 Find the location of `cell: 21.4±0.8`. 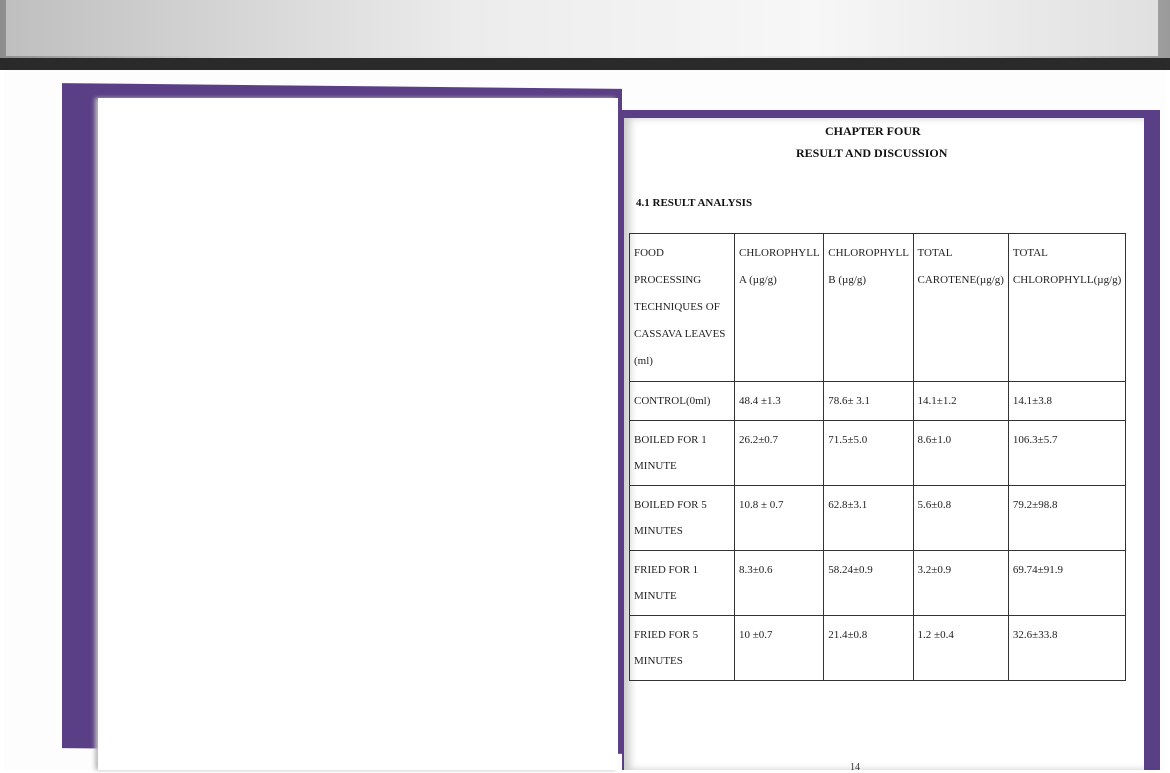

cell: 21.4±0.8 is located at coordinates (868, 648).